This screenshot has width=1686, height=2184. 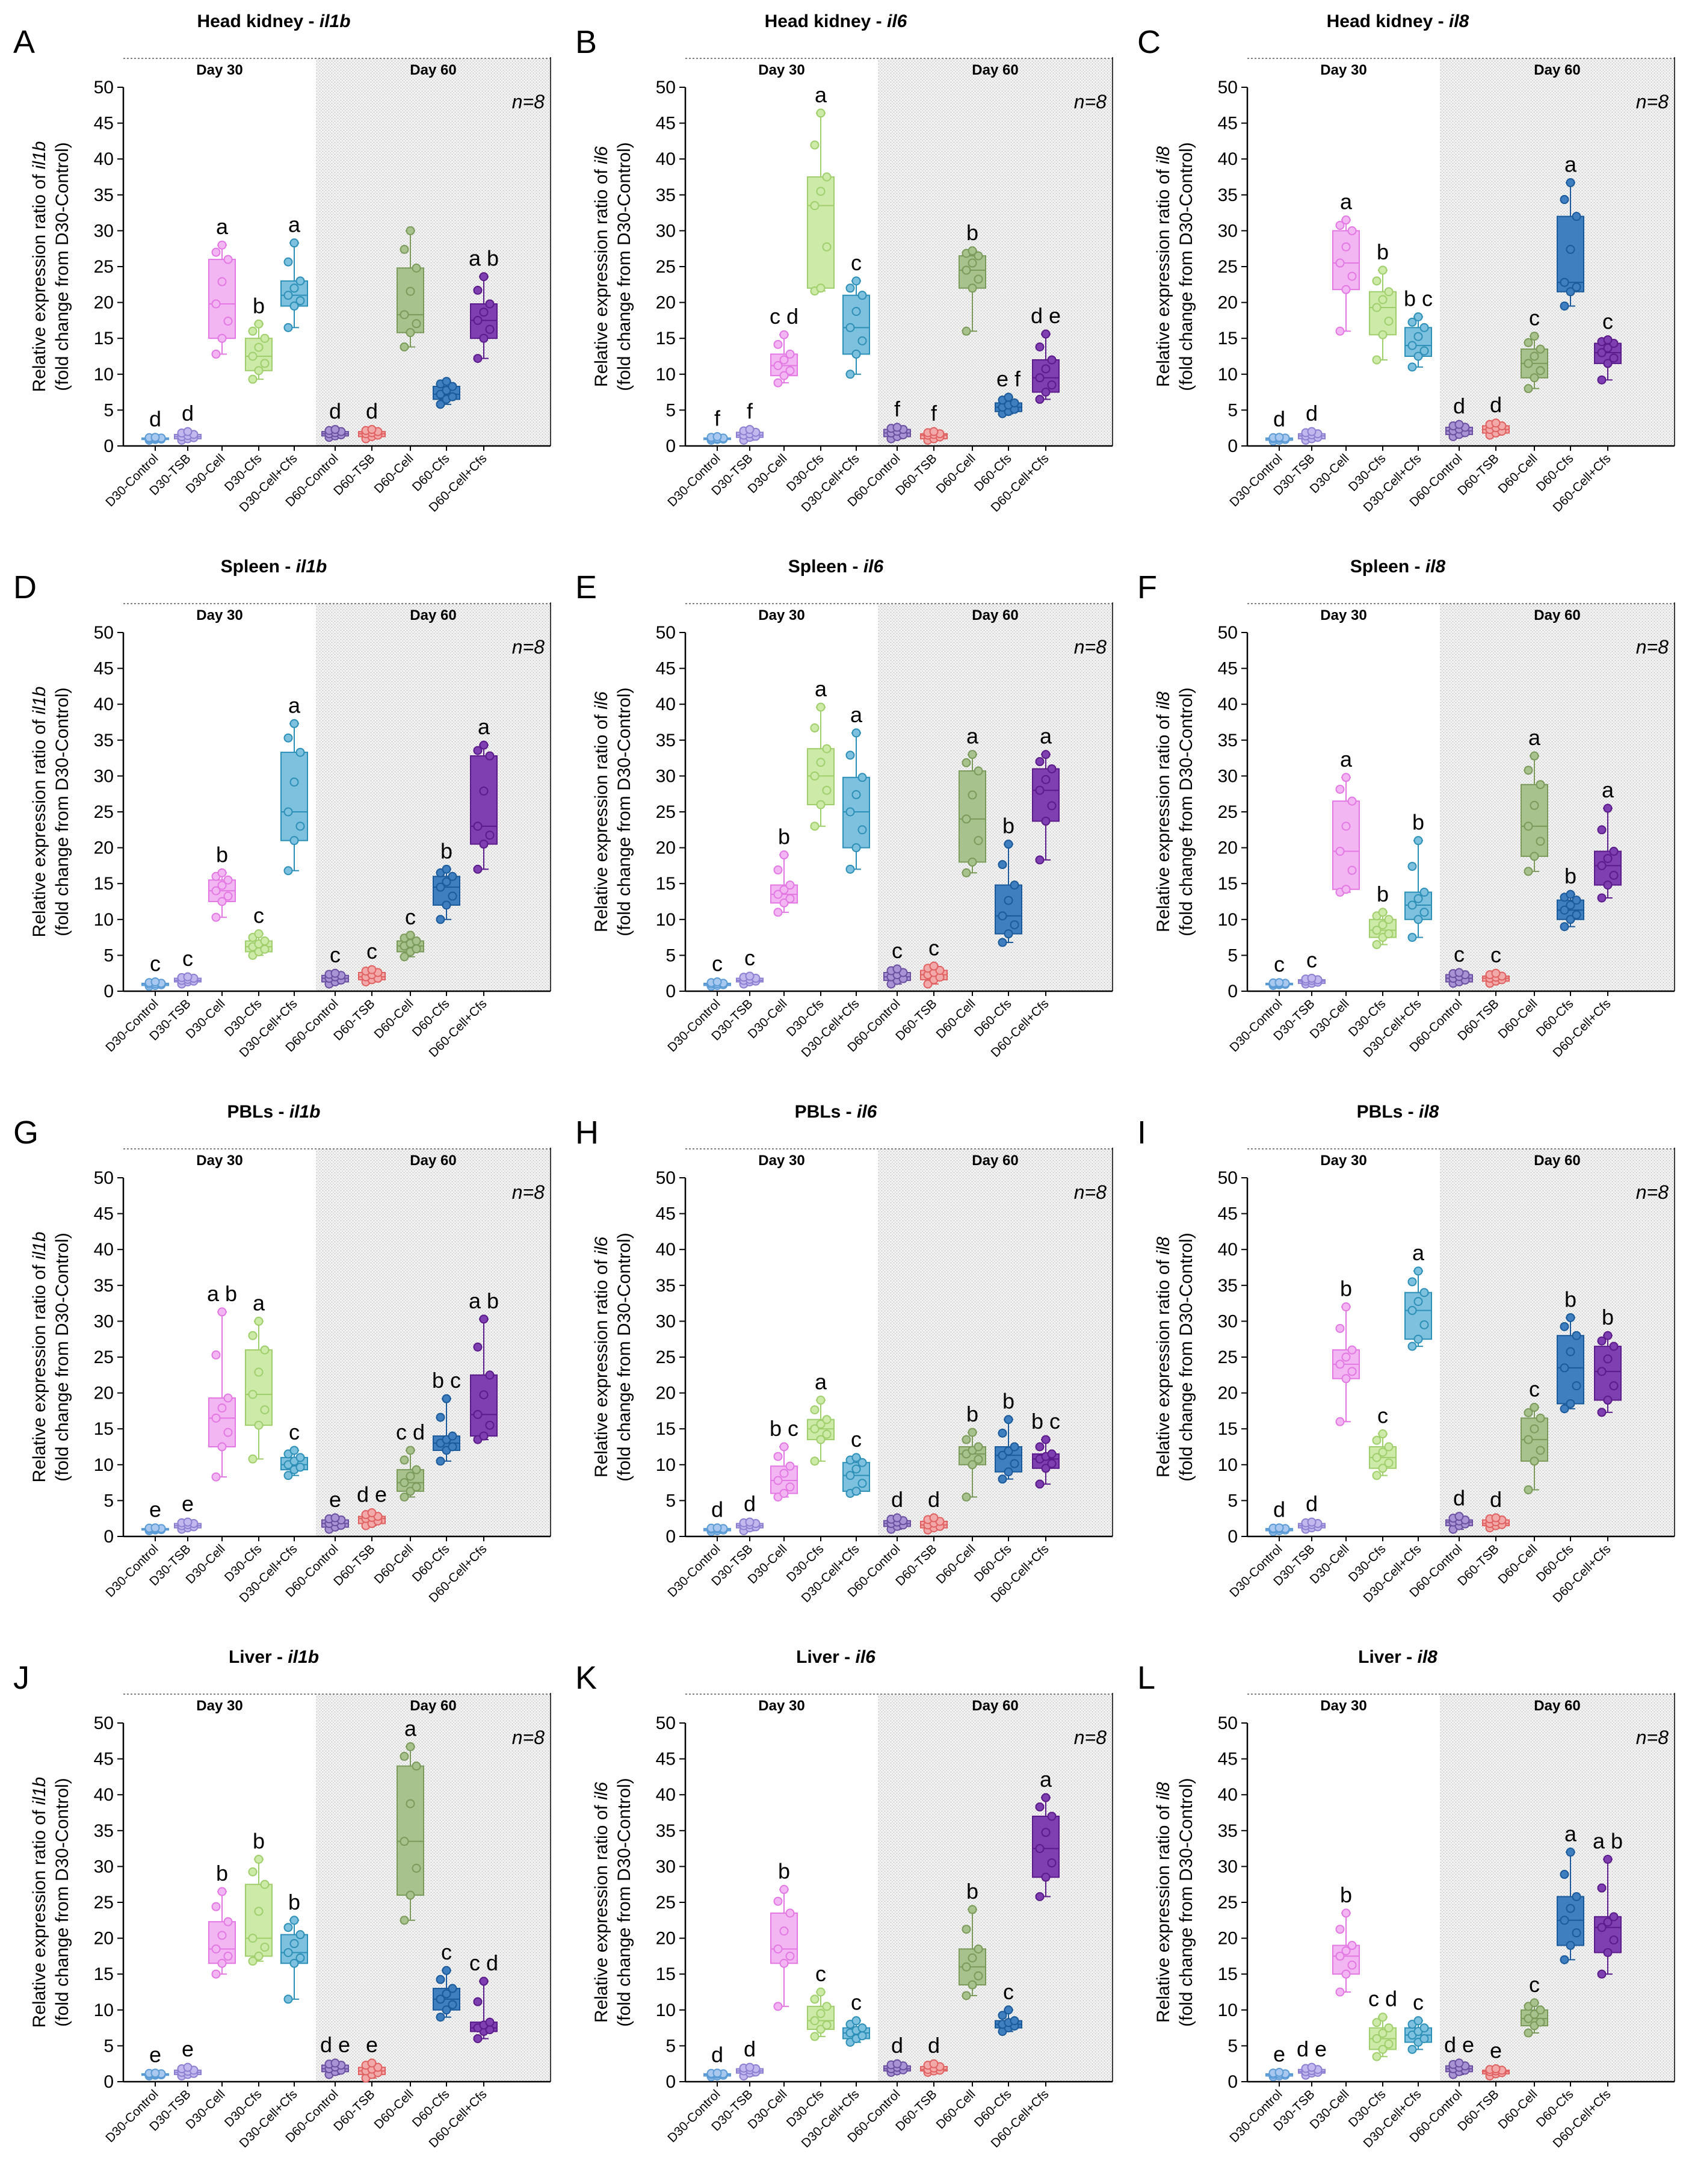 I want to click on box-d60-cell: c, so click(x=1534, y=2005).